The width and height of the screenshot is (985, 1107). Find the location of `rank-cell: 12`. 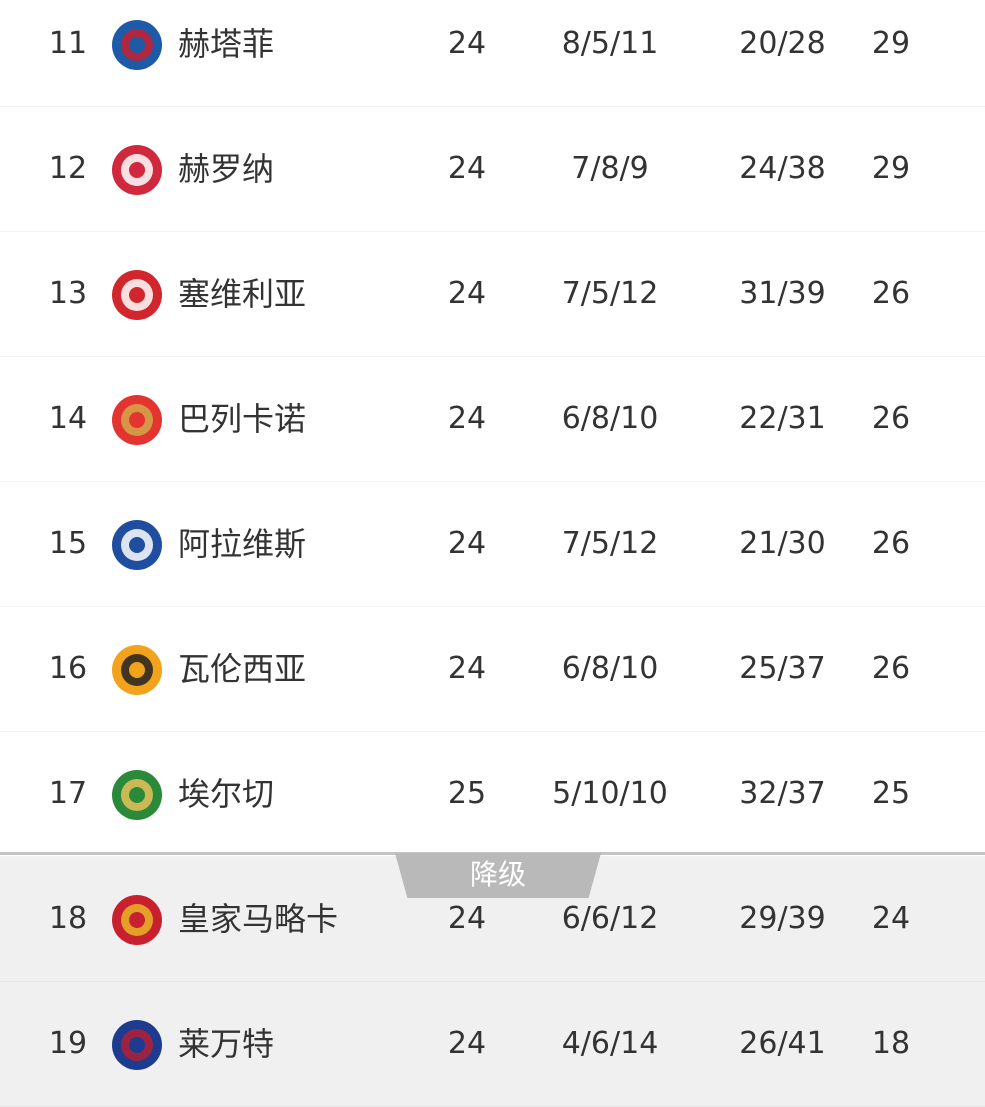

rank-cell: 12 is located at coordinates (68, 168).